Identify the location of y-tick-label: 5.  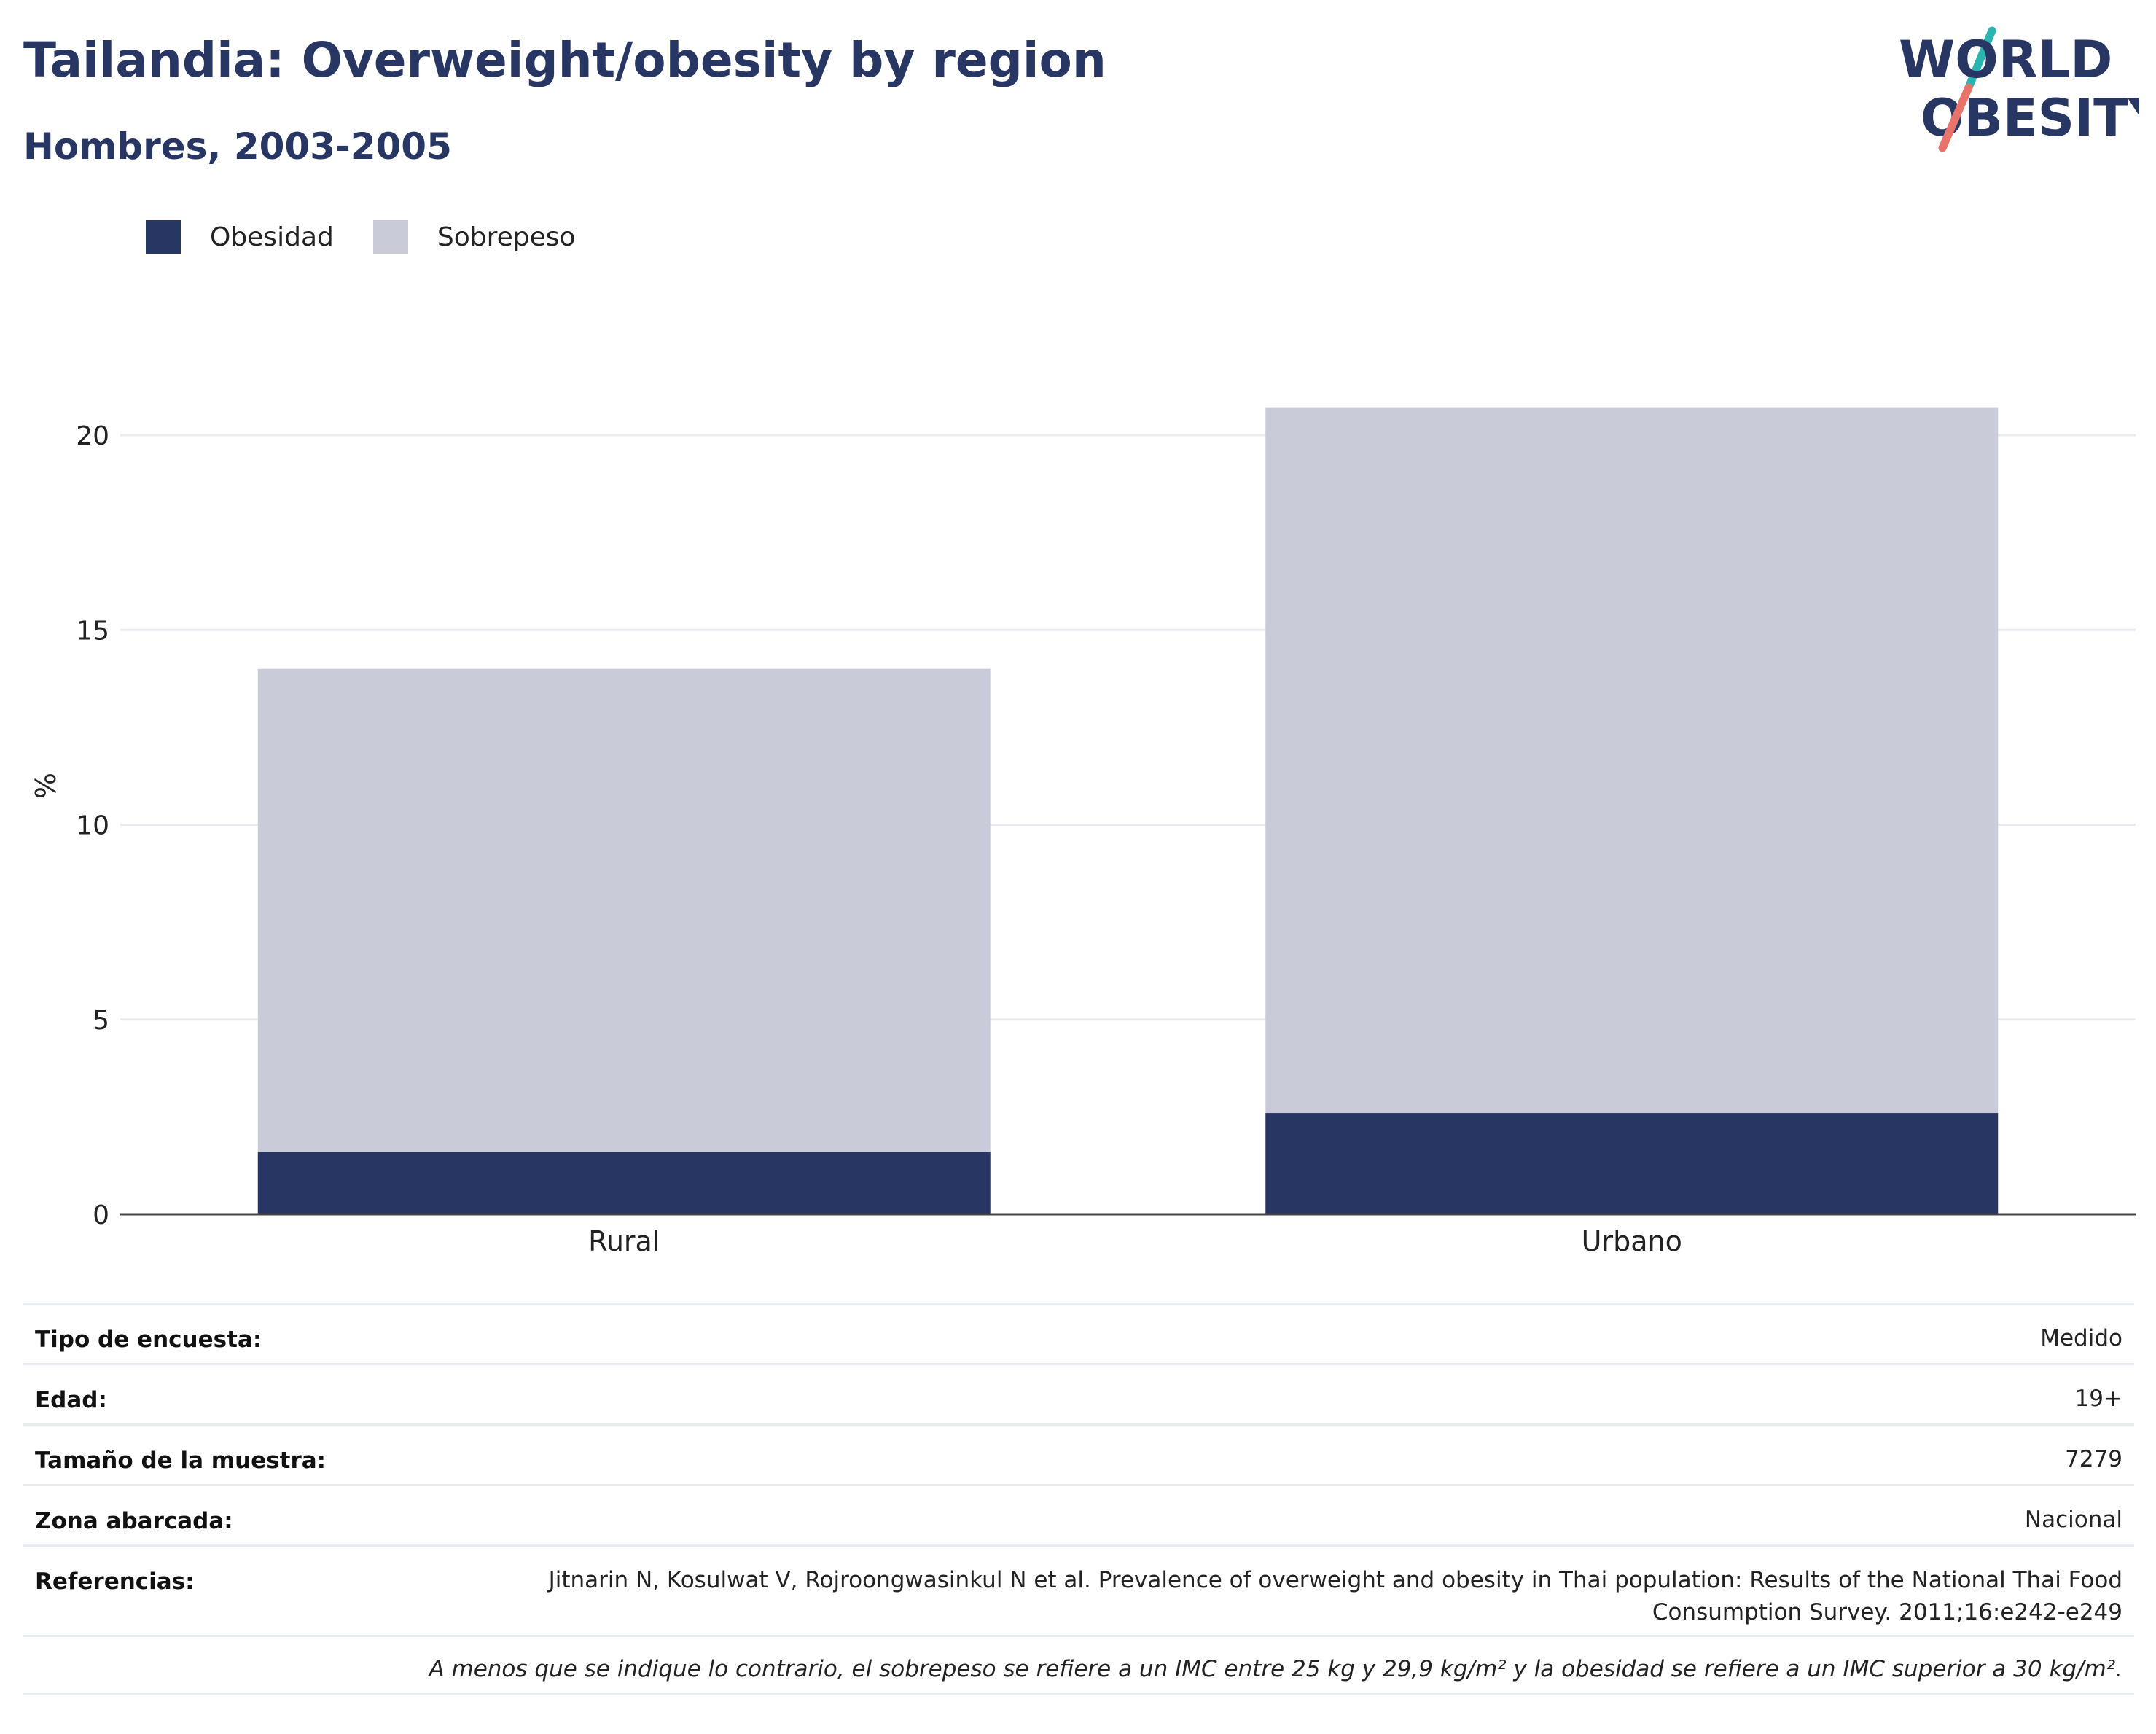
(101, 1021).